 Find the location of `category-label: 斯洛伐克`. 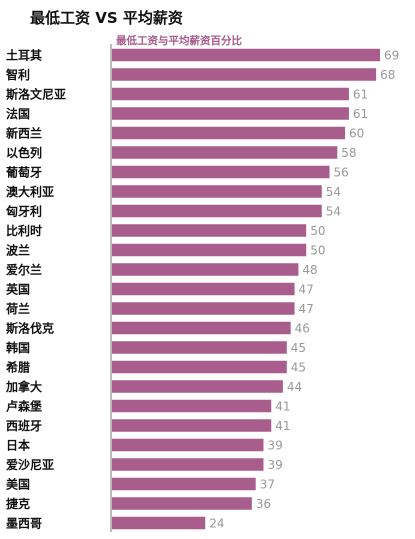

category-label: 斯洛伐克 is located at coordinates (30, 328).